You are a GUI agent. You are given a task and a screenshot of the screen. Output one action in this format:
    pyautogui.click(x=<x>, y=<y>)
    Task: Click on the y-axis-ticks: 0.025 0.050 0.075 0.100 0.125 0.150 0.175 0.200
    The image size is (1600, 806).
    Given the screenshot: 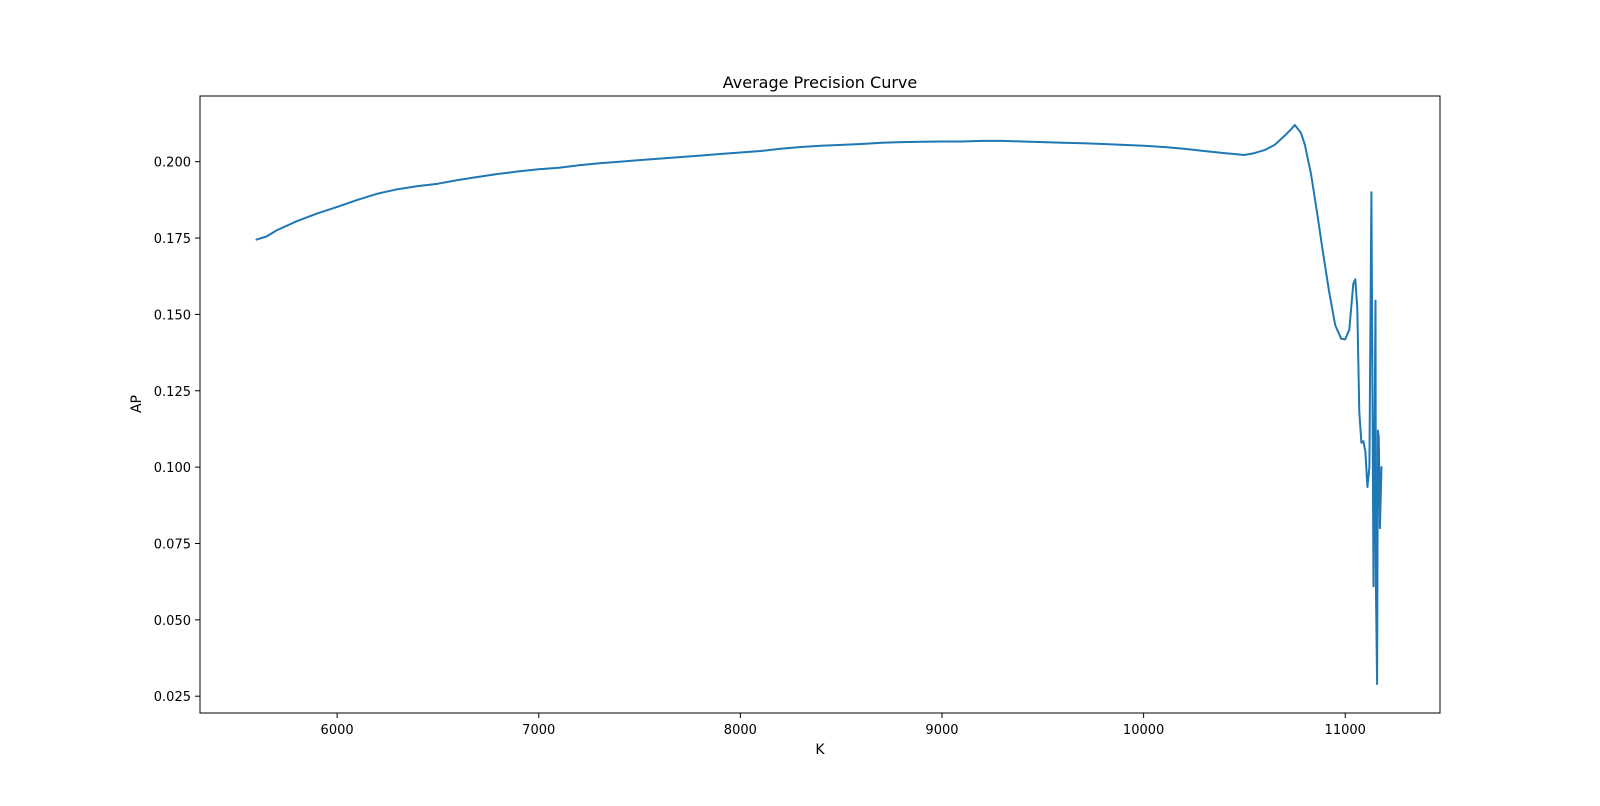 What is the action you would take?
    pyautogui.click(x=177, y=430)
    